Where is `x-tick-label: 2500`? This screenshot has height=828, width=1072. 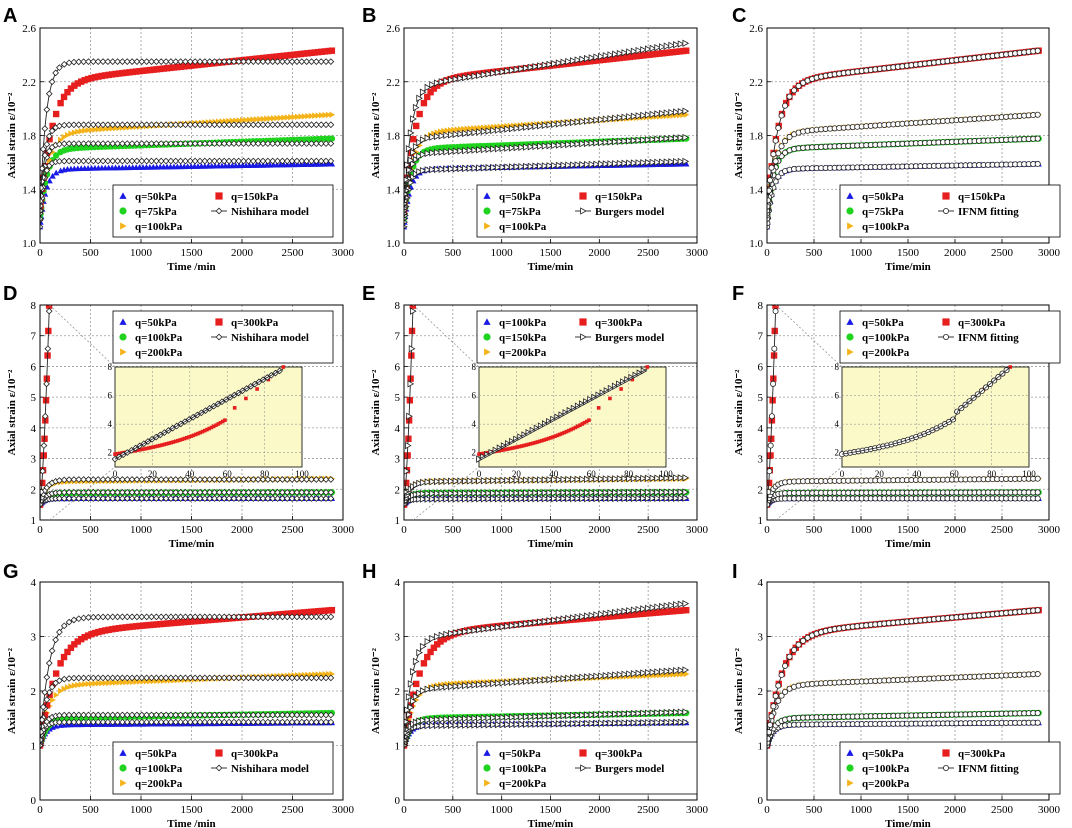 x-tick-label: 2500 is located at coordinates (648, 530).